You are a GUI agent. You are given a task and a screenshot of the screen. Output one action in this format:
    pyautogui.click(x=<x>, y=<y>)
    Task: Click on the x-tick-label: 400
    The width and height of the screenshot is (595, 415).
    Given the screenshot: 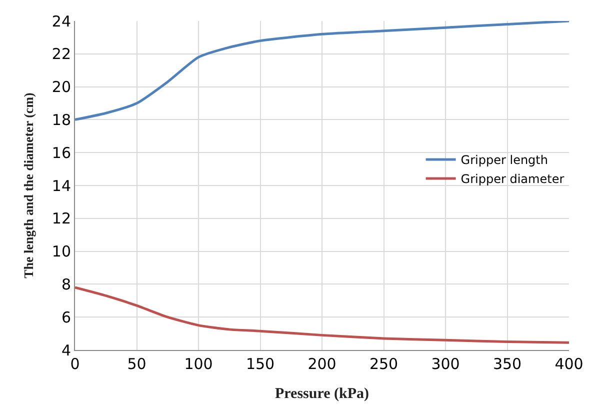 What is the action you would take?
    pyautogui.click(x=569, y=364)
    